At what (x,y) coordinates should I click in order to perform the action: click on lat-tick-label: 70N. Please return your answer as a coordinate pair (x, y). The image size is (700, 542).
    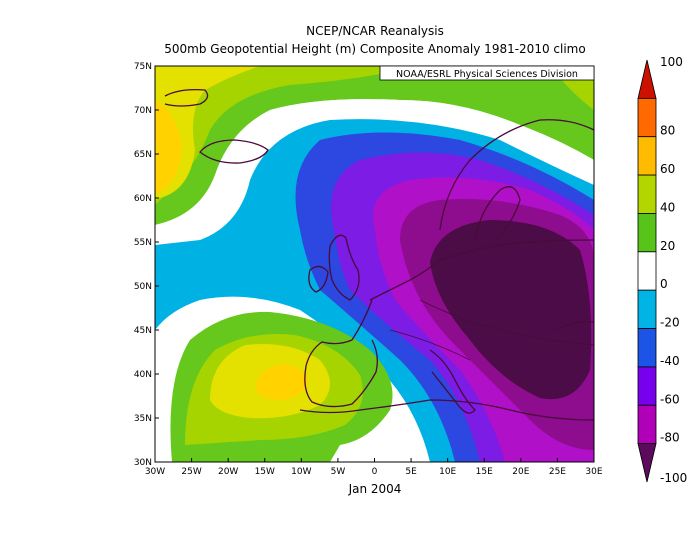
    Looking at the image, I should click on (143, 111).